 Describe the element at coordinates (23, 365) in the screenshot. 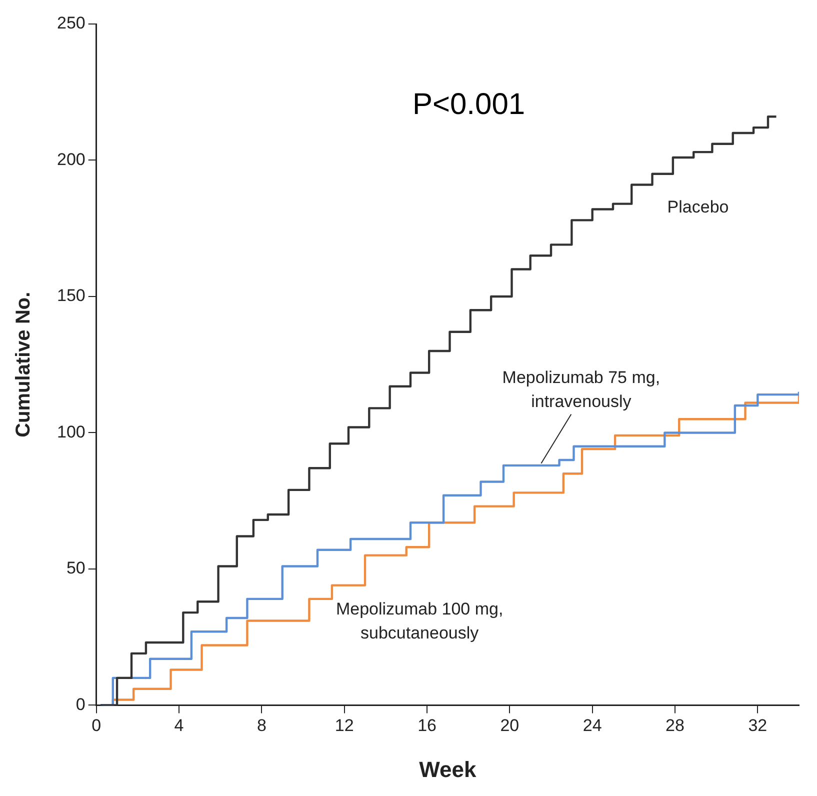

I see `y-axis-title: Cumulative No.` at that location.